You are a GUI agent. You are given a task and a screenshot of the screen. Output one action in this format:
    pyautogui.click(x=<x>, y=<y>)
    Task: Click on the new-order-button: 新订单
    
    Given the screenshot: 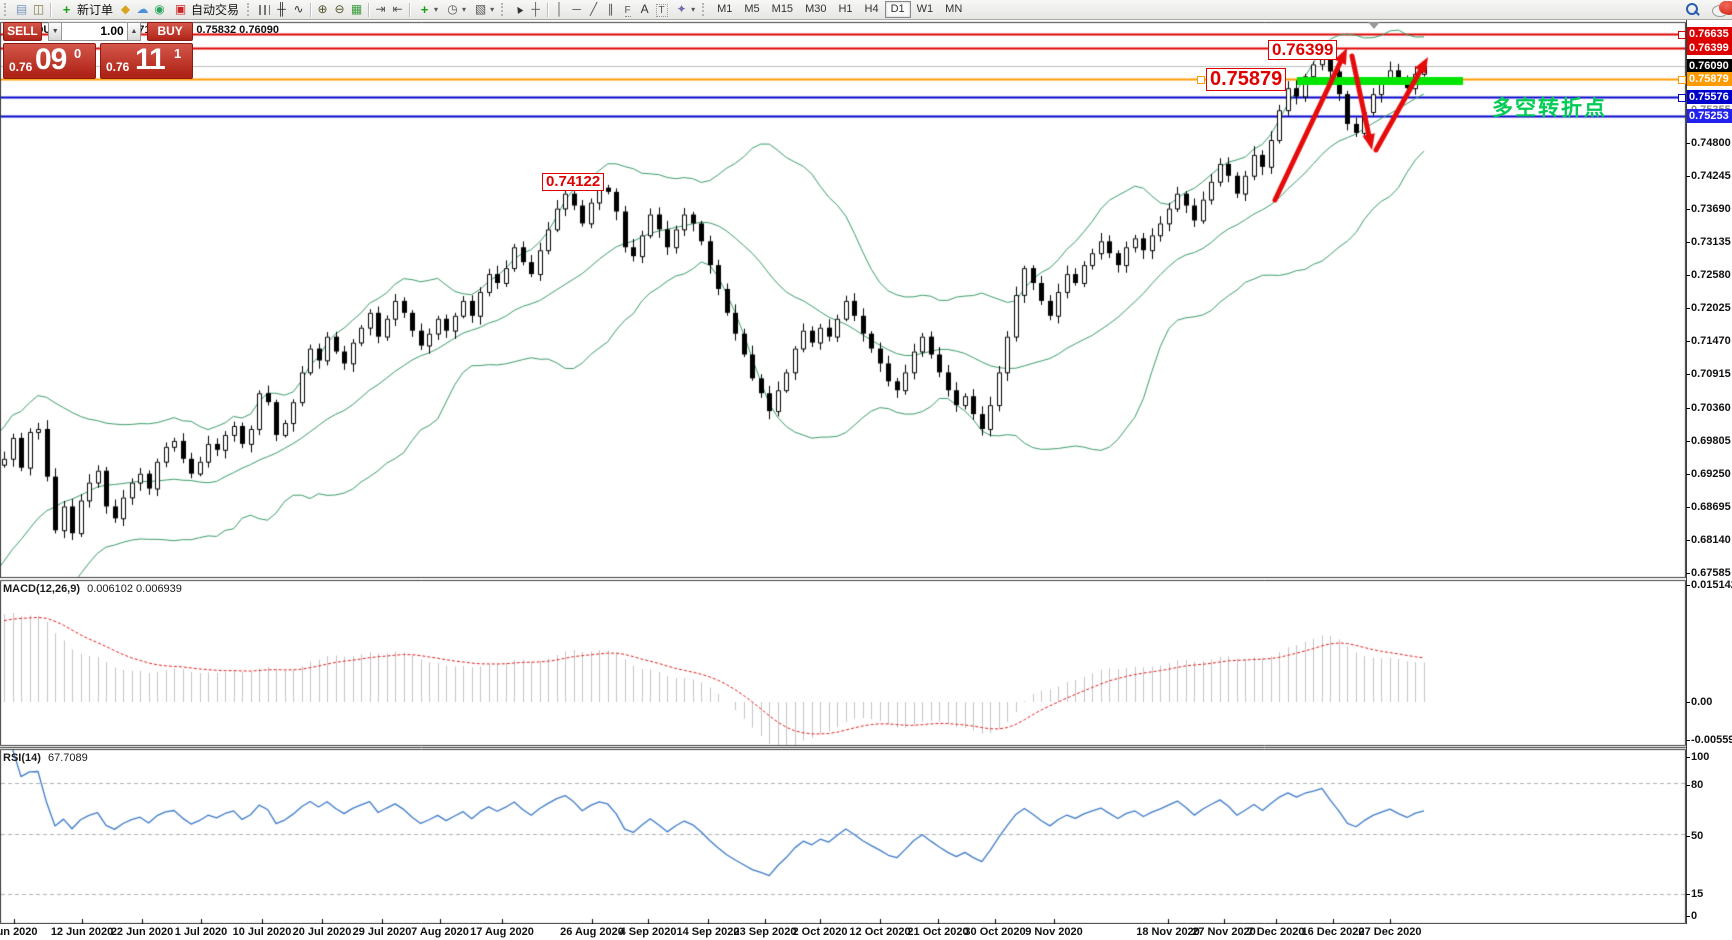 What is the action you would take?
    pyautogui.click(x=85, y=9)
    